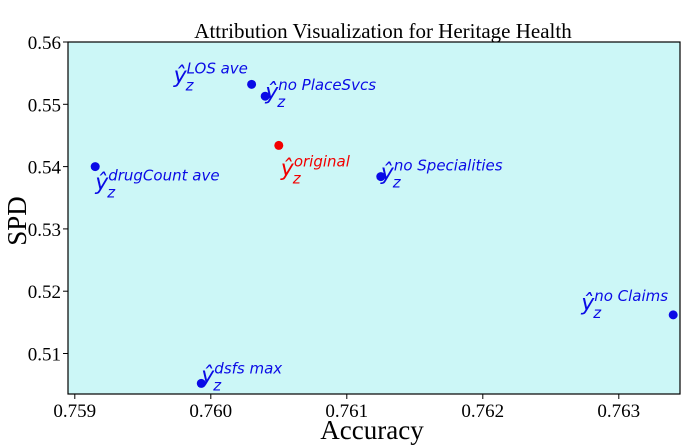 The width and height of the screenshot is (698, 446). What do you see at coordinates (48, 199) in the screenshot?
I see `y-axis: 0.51 0.52 0.53 0.54 0.55 0.56` at bounding box center [48, 199].